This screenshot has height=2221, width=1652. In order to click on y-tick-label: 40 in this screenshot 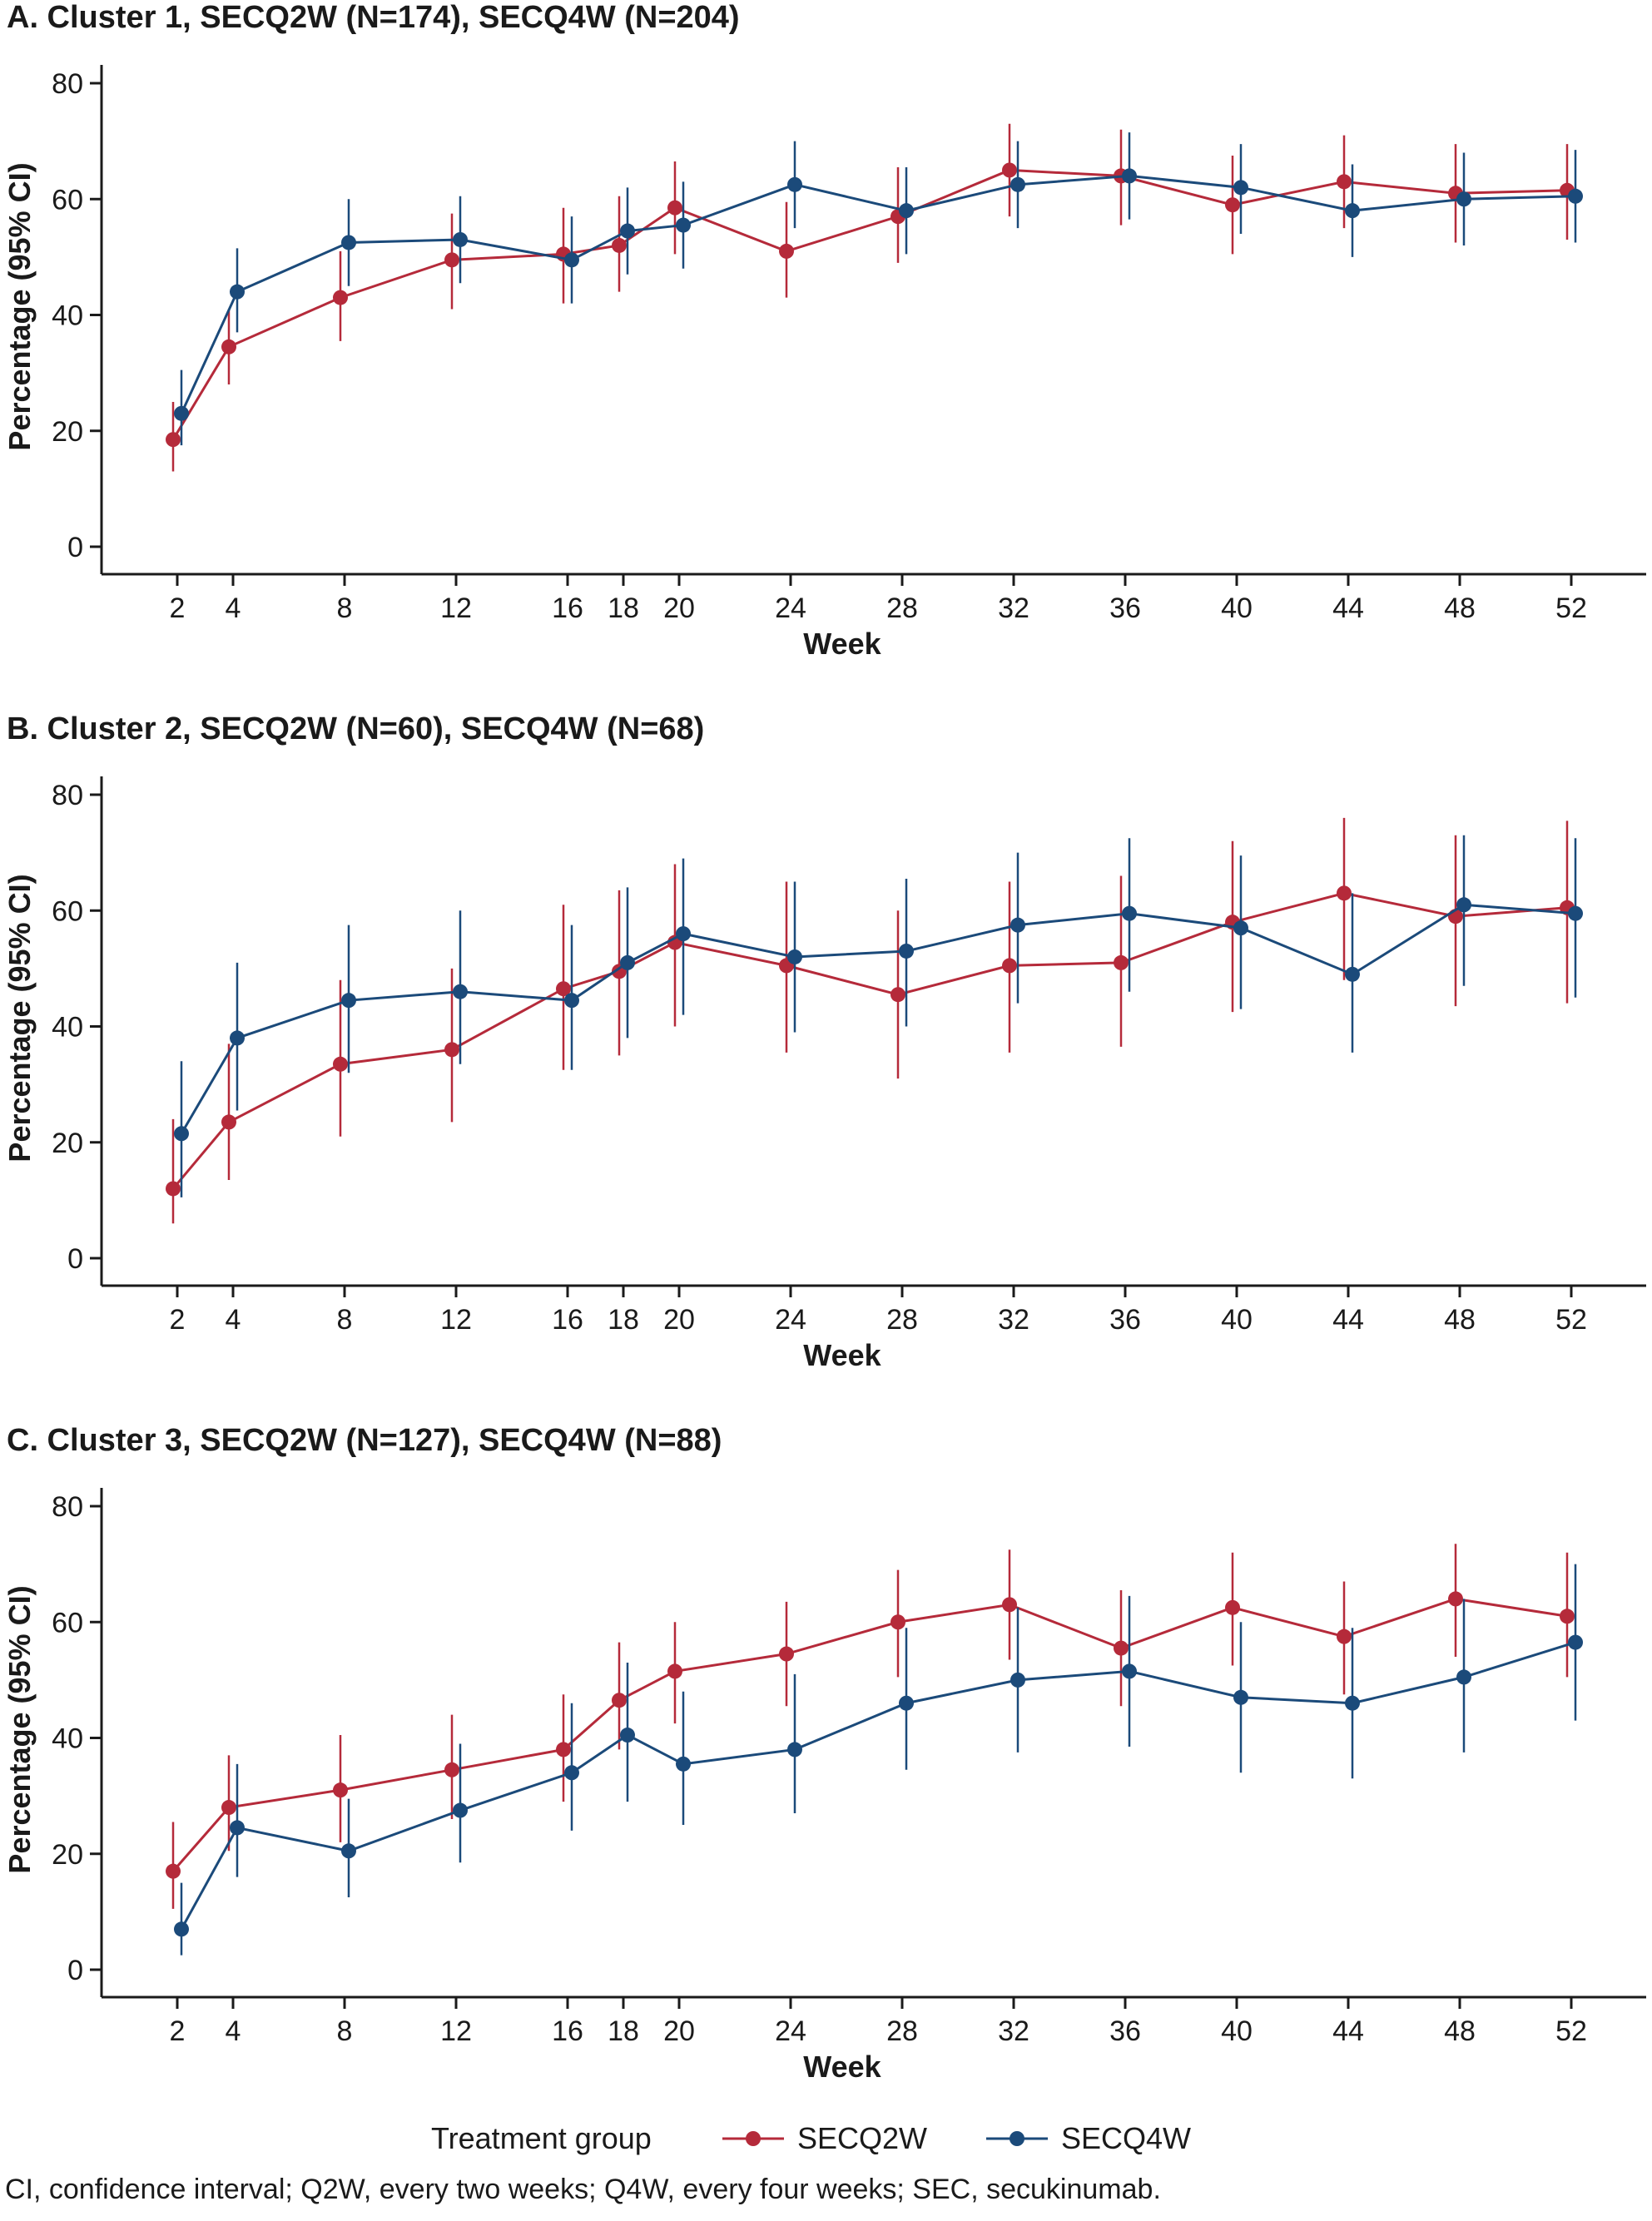, I will do `click(67, 1739)`.